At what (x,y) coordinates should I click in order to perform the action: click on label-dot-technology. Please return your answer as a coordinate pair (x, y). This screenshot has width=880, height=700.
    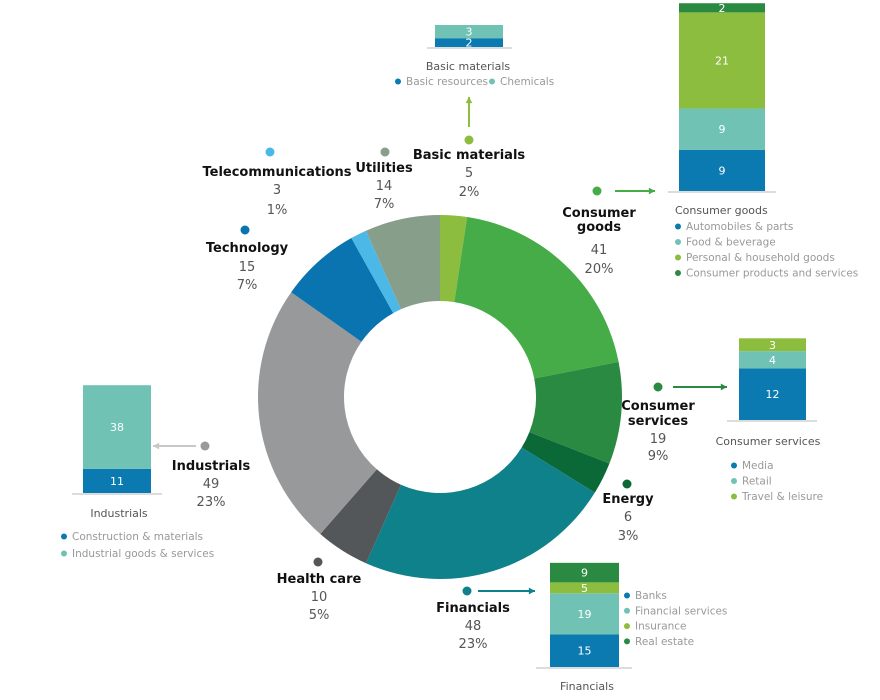
    Looking at the image, I should click on (245, 230).